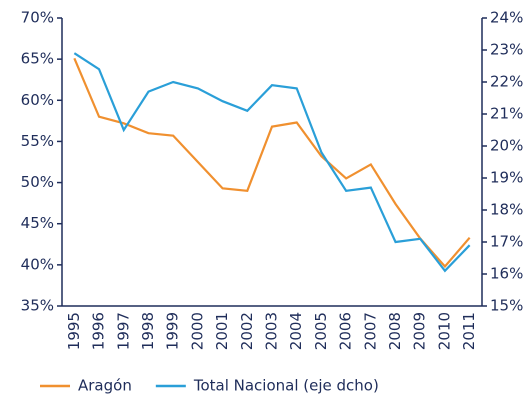 This screenshot has height=410, width=532. Describe the element at coordinates (173, 331) in the screenshot. I see `x-tick-label: 1999` at that location.